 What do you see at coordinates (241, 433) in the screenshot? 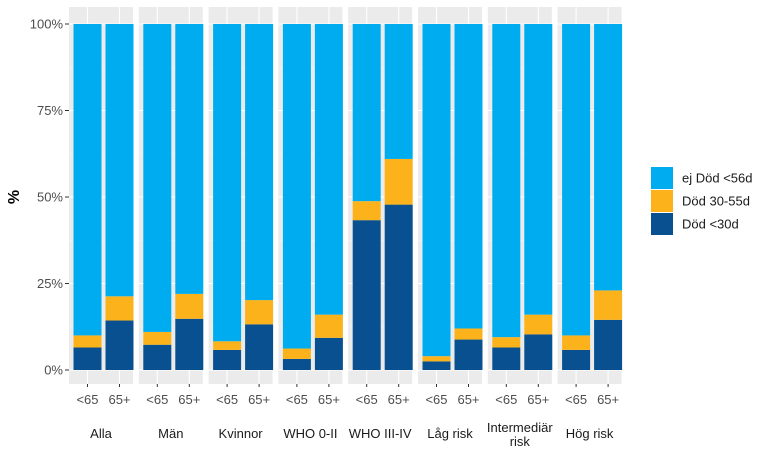
I see `facet-label: Kvinnor` at bounding box center [241, 433].